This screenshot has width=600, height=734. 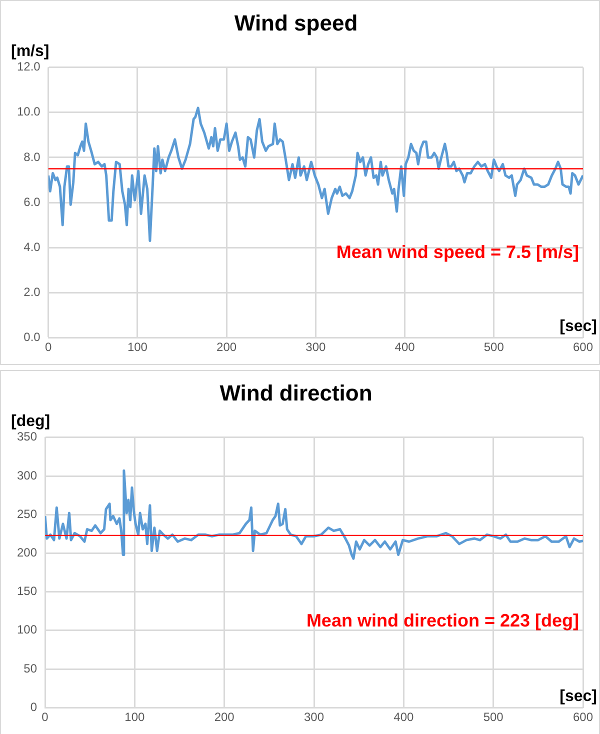 What do you see at coordinates (30, 421) in the screenshot?
I see `y-axis-title: [deg]` at bounding box center [30, 421].